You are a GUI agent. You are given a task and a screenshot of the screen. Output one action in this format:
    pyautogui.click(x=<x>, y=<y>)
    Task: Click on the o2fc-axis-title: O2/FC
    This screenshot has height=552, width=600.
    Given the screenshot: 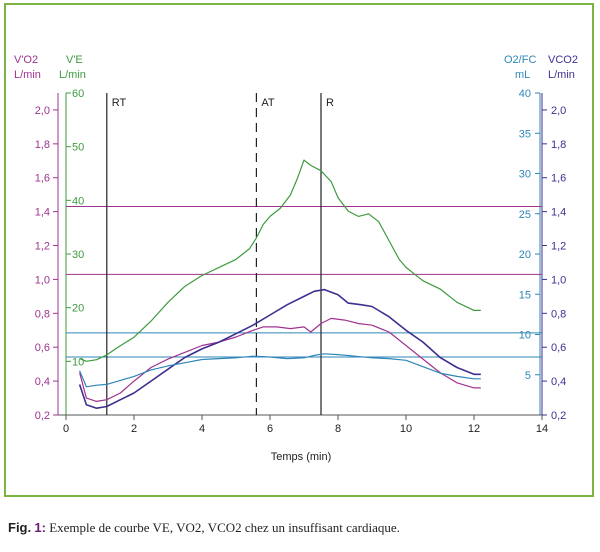 What is the action you would take?
    pyautogui.click(x=520, y=60)
    